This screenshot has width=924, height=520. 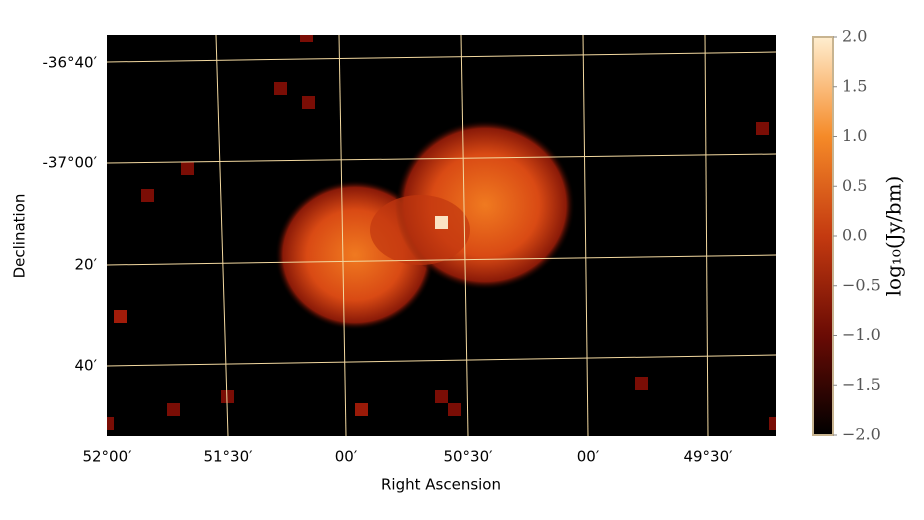 What do you see at coordinates (86, 265) in the screenshot?
I see `y-tick-label: 20′` at bounding box center [86, 265].